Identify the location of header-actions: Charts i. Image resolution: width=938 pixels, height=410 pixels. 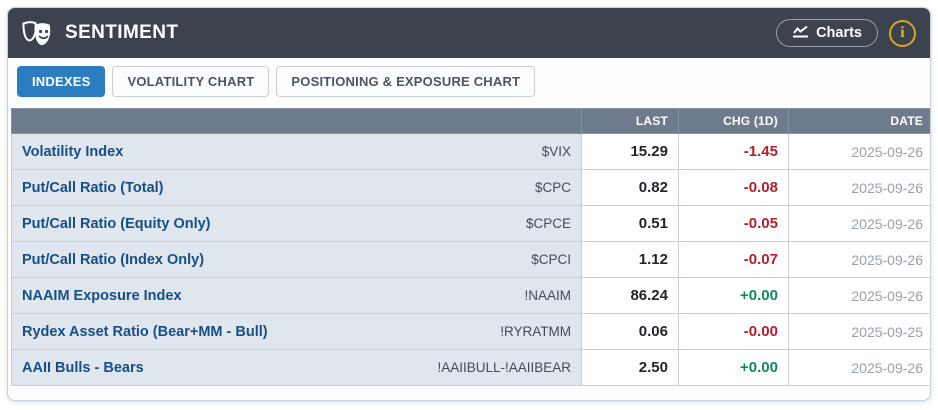
(846, 33).